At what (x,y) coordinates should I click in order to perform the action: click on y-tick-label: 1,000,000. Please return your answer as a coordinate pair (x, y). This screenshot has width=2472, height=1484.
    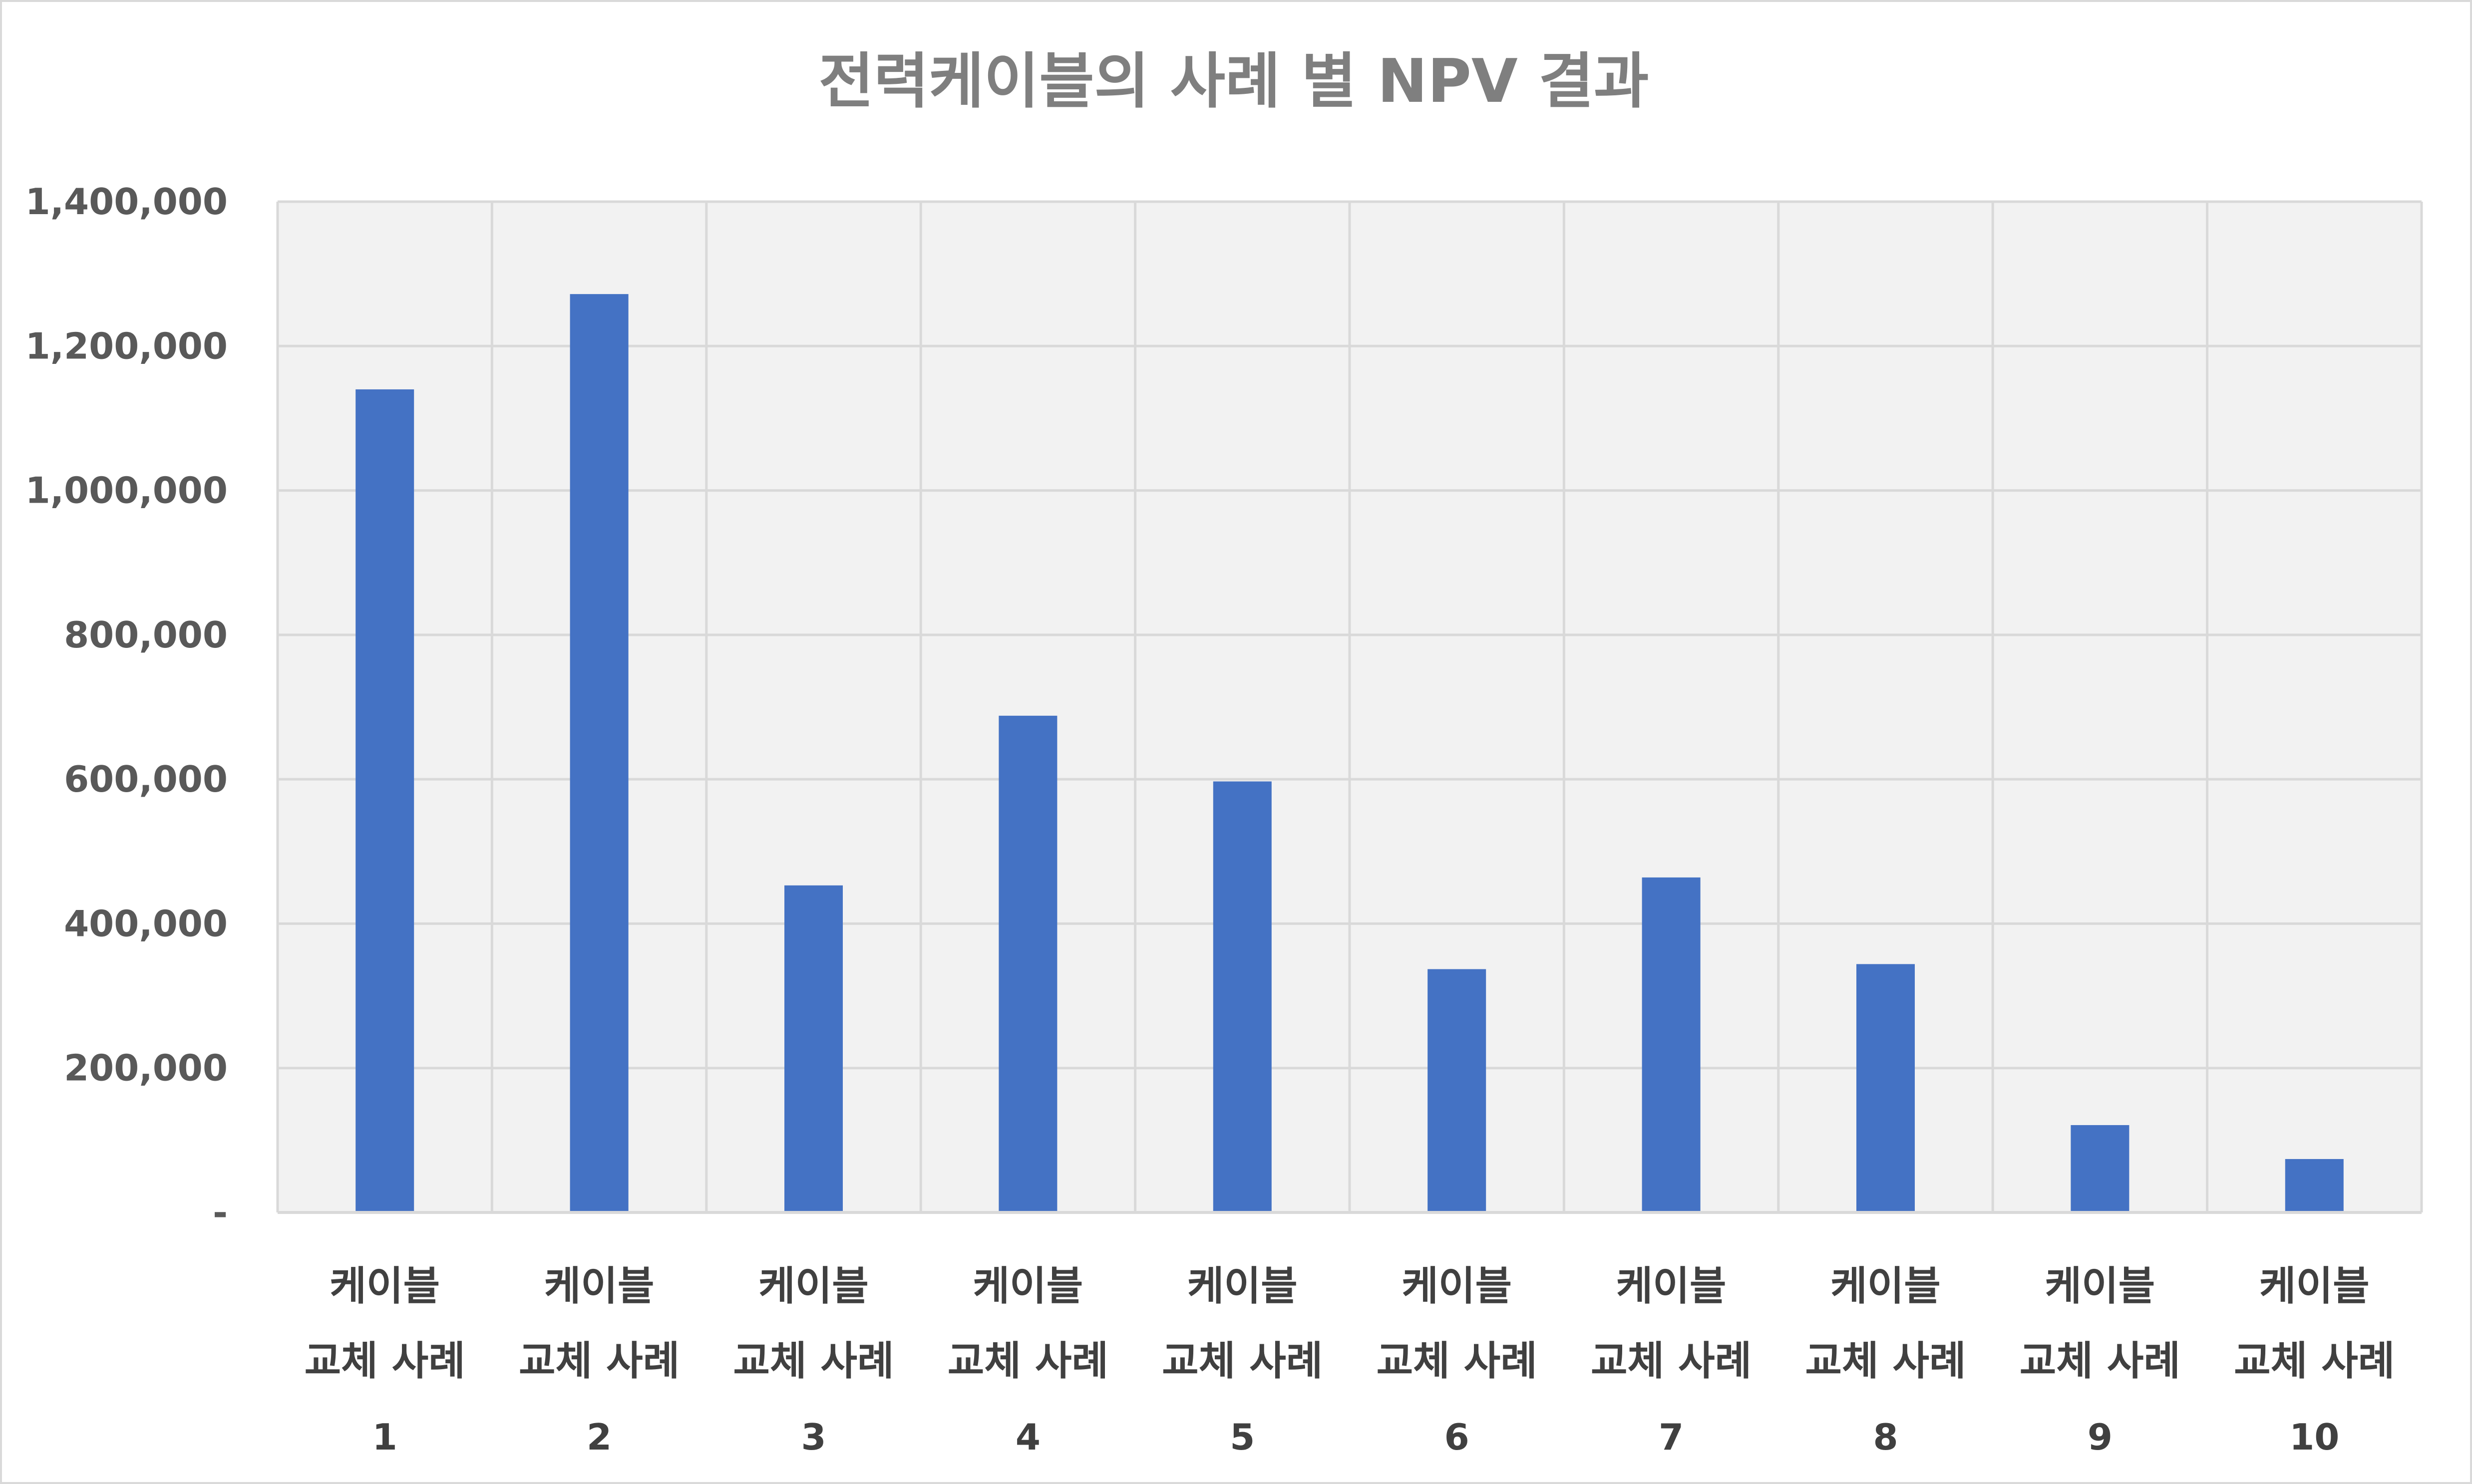
    Looking at the image, I should click on (126, 491).